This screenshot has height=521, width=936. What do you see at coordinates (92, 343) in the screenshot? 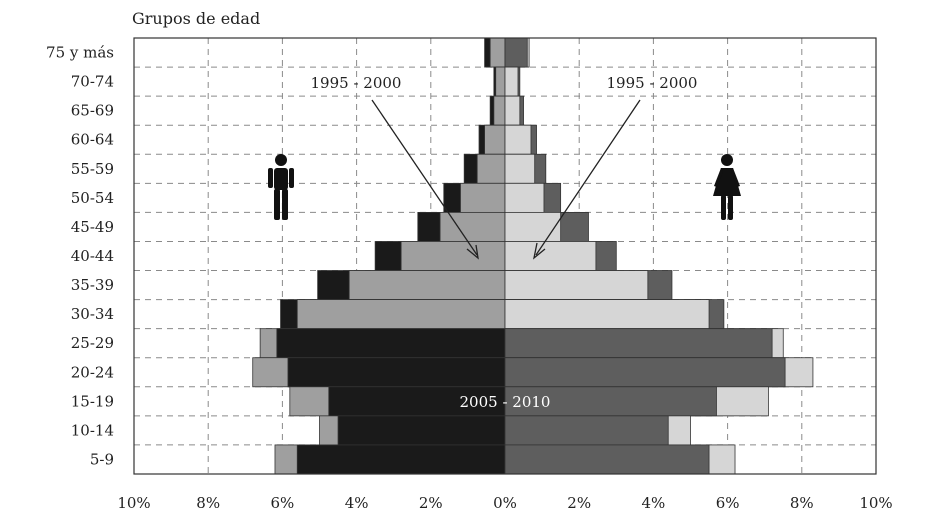
I see `y-tick-label: 25-29` at bounding box center [92, 343].